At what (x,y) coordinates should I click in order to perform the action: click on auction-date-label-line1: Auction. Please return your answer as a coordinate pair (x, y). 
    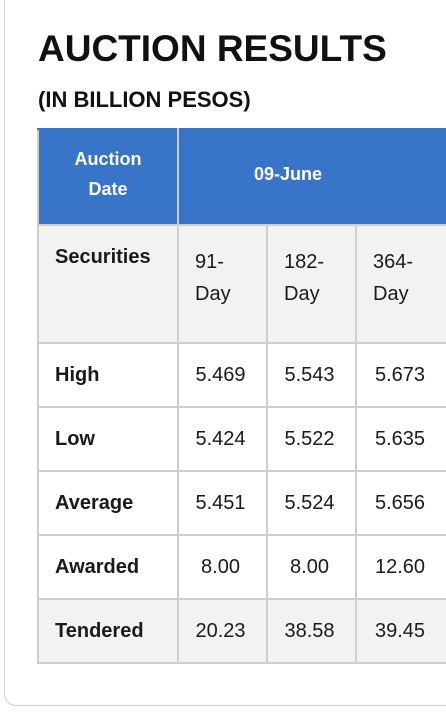
    Looking at the image, I should click on (108, 159).